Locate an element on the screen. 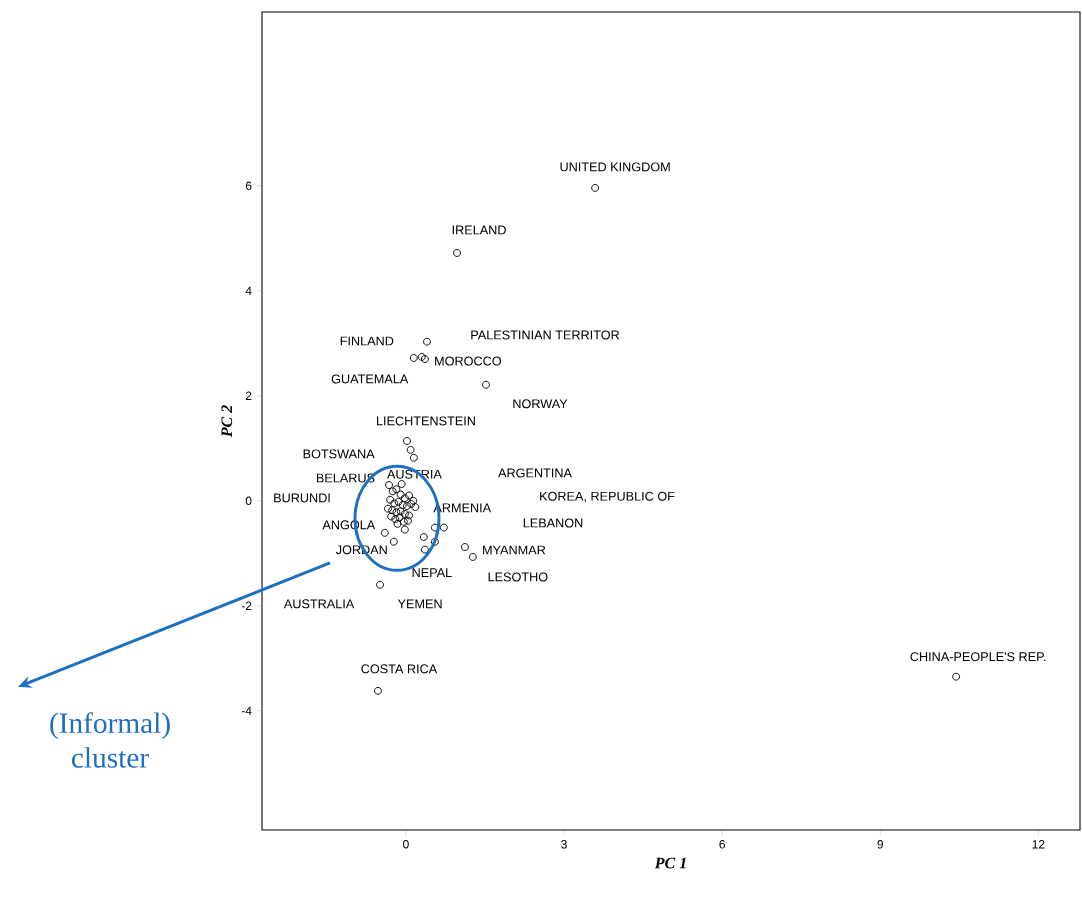  annotation: NEPAL is located at coordinates (432, 572).